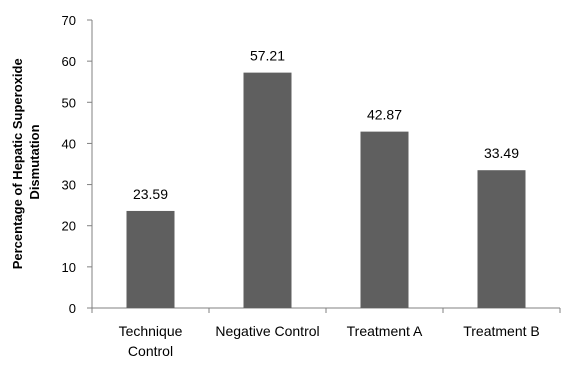  I want to click on y-tick-label: 40, so click(69, 143).